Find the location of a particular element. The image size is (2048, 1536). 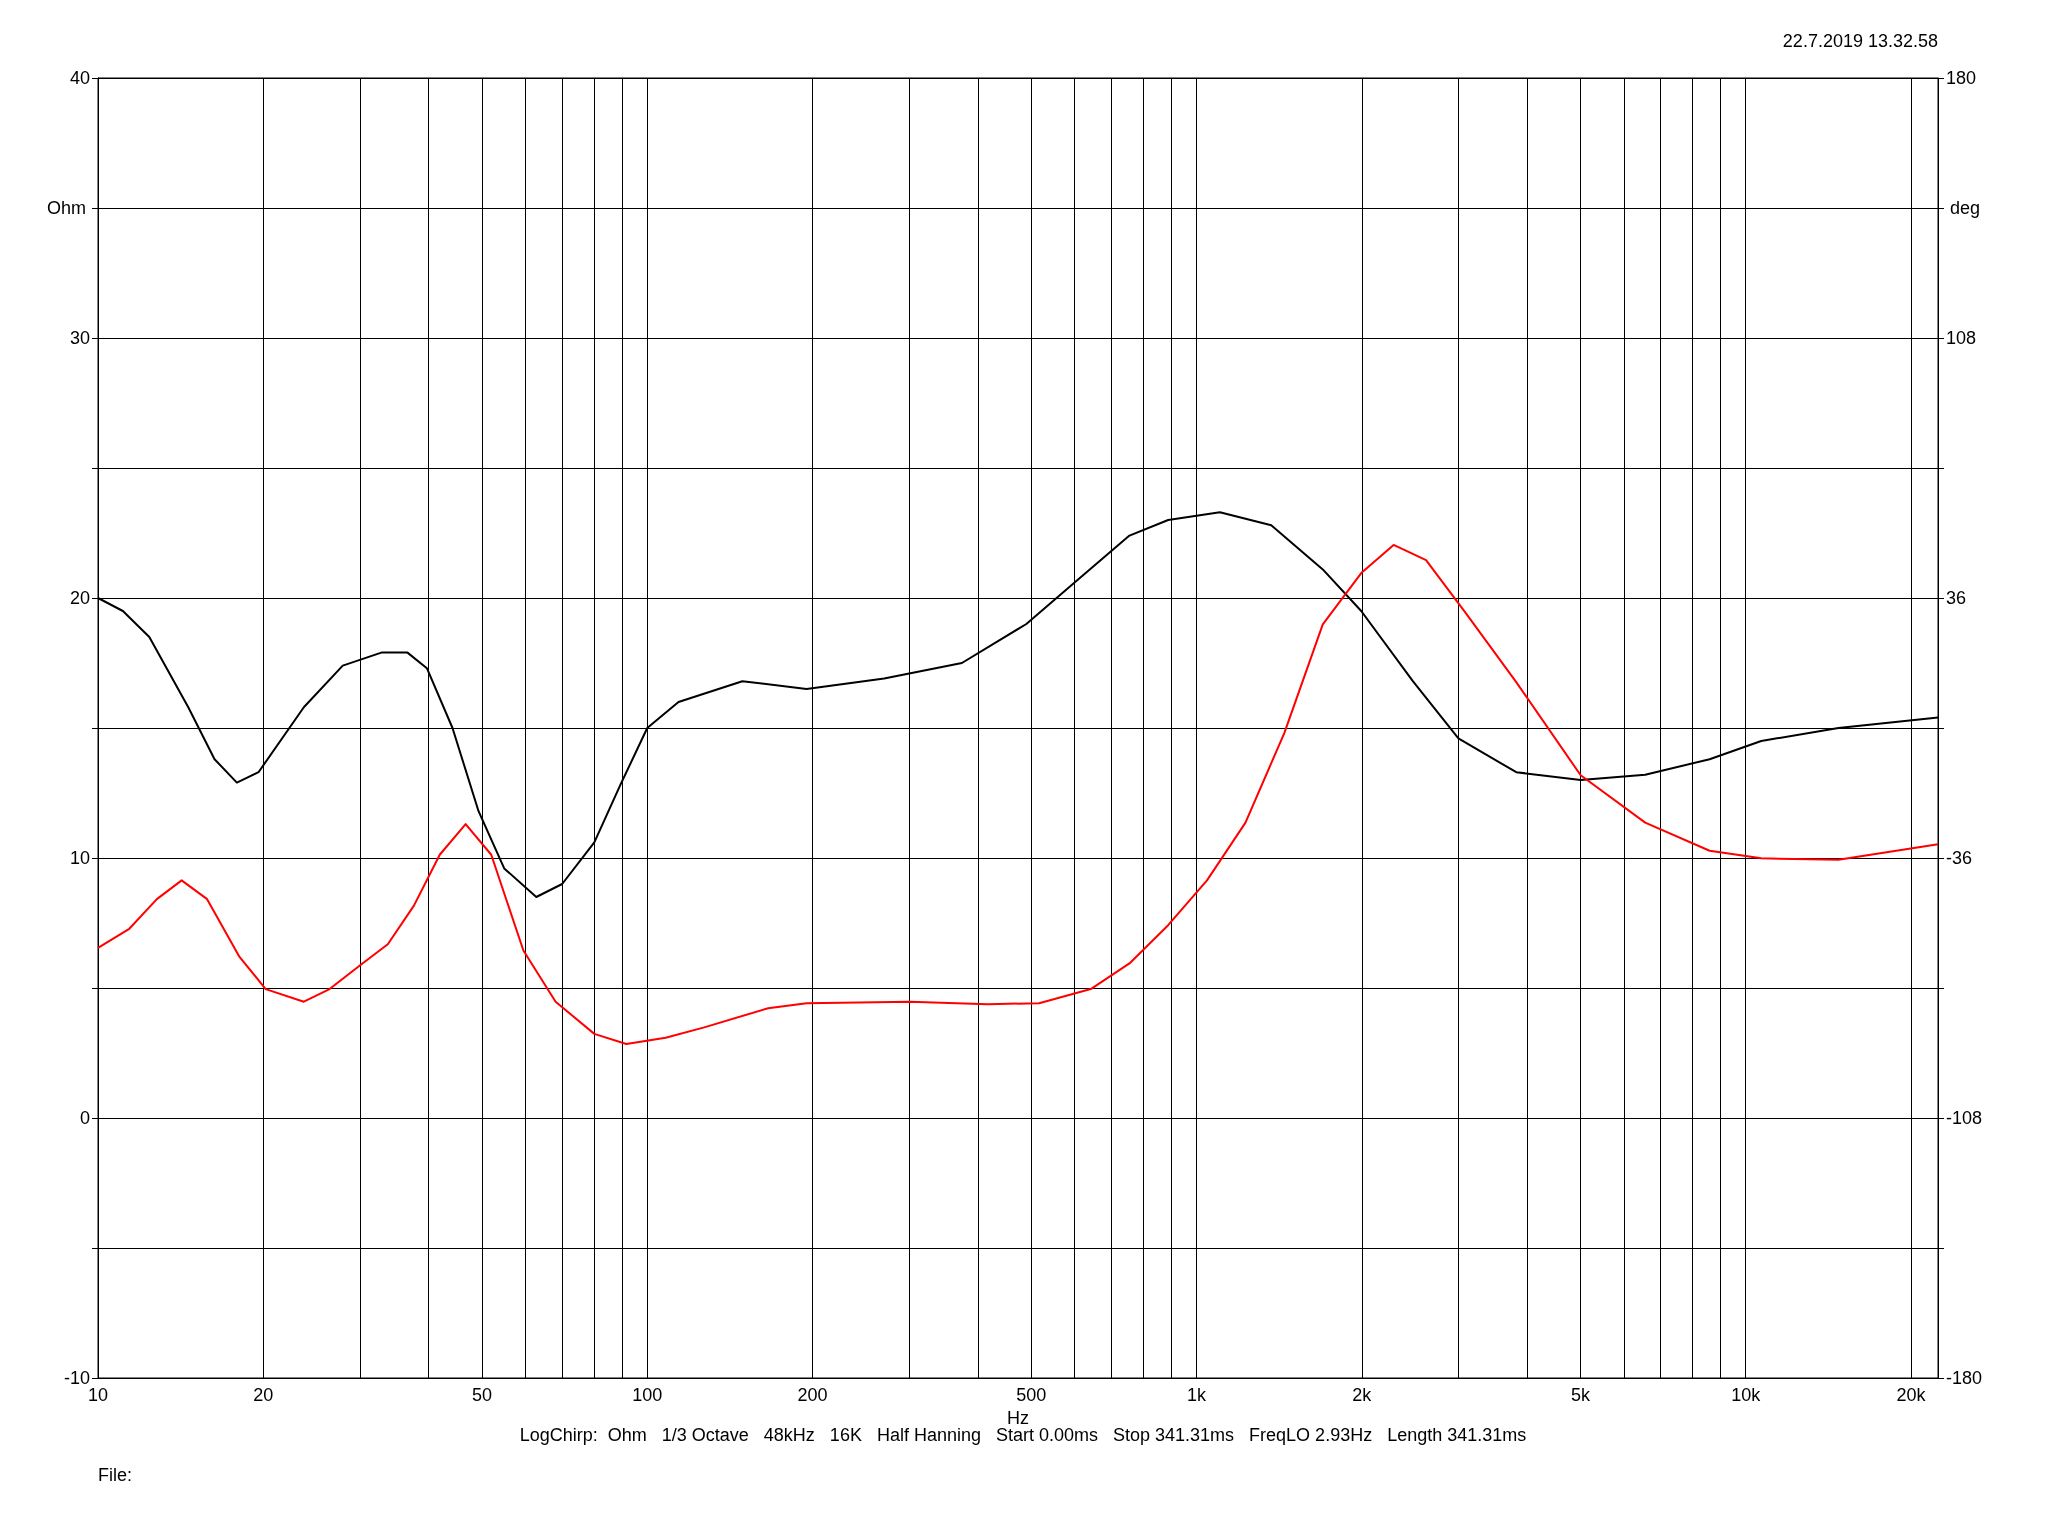

y-tick-label: 20 is located at coordinates (79, 598).